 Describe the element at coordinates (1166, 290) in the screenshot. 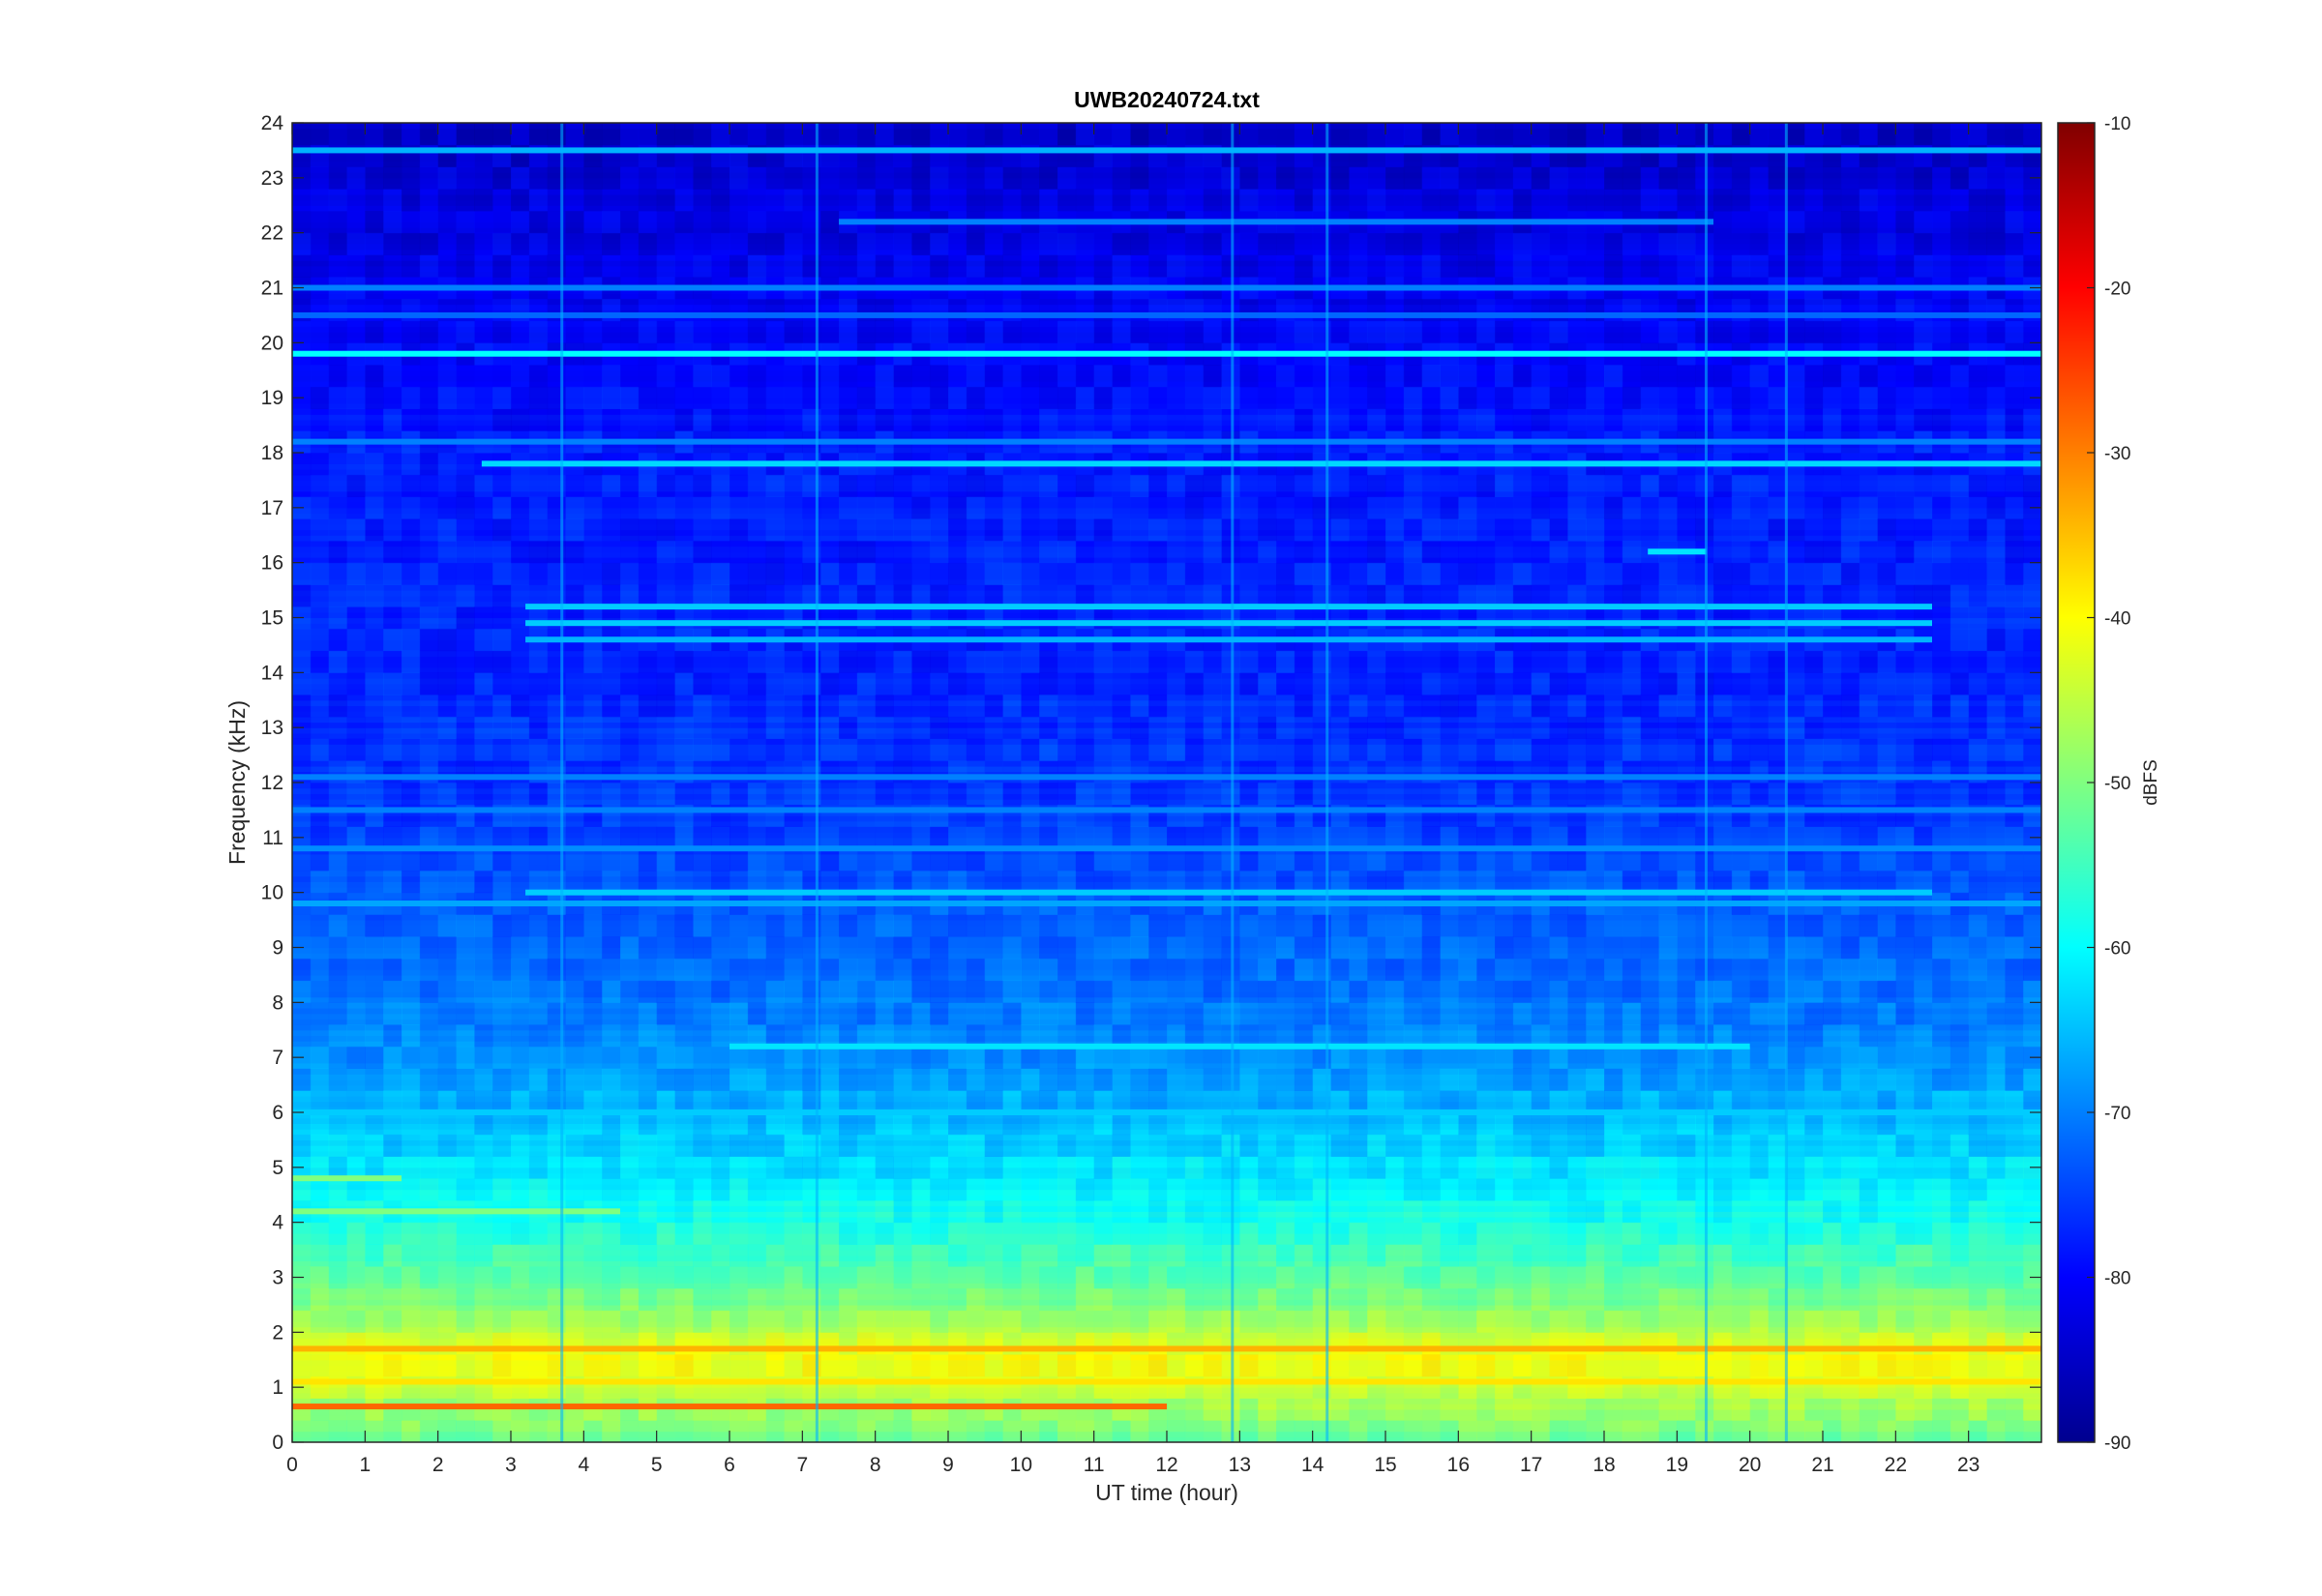

I see `spectrogram-band` at that location.